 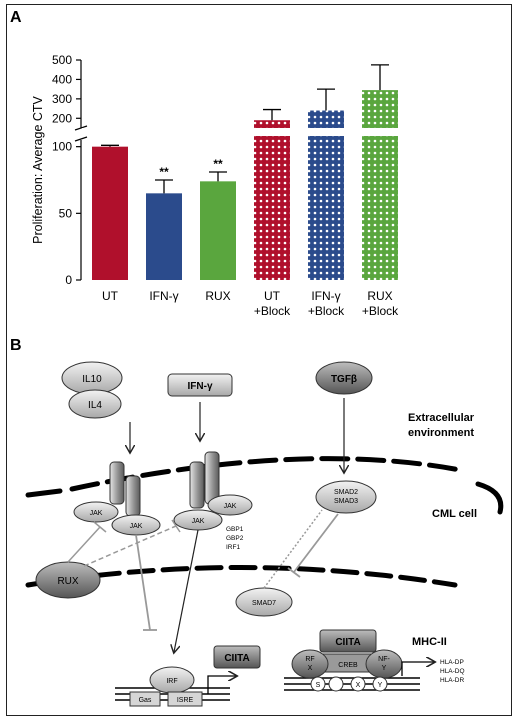 What do you see at coordinates (272, 208) in the screenshot?
I see `bar-ut_block-lower` at bounding box center [272, 208].